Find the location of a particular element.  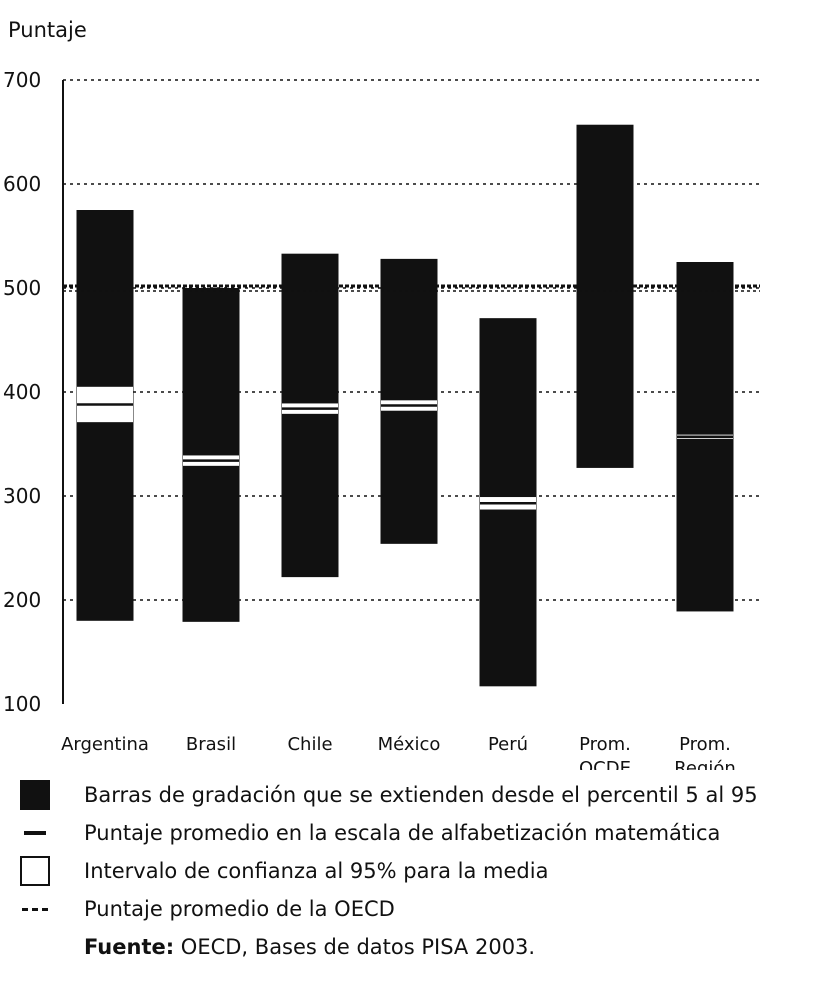

y-tick-label-200: 200 is located at coordinates (22, 600).